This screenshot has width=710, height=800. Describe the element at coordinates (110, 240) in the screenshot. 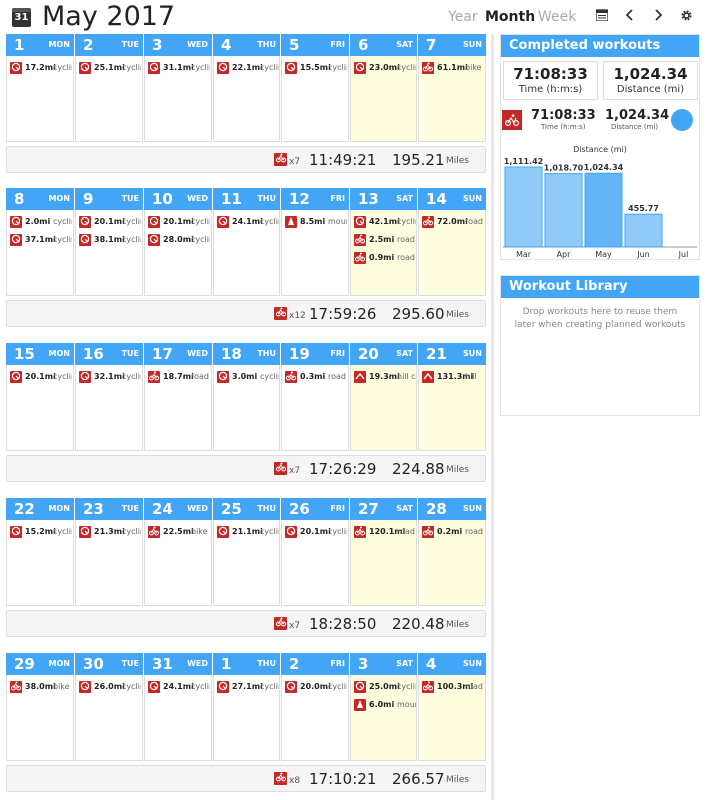

I see `workout-item: 38.1micycling` at that location.